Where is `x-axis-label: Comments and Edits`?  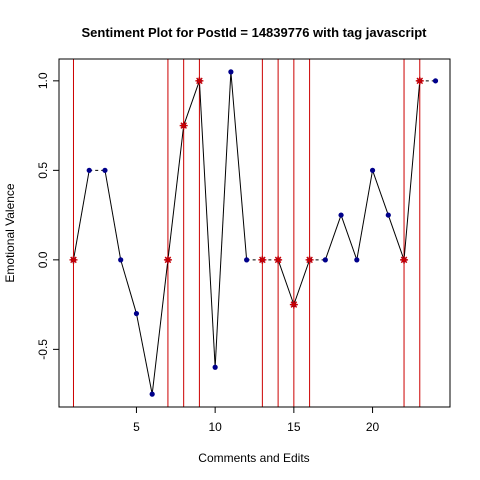
x-axis-label: Comments and Edits is located at coordinates (253, 458).